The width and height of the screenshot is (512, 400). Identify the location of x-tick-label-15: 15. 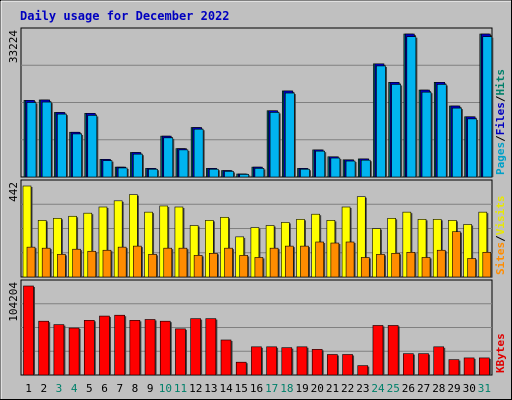
(241, 388).